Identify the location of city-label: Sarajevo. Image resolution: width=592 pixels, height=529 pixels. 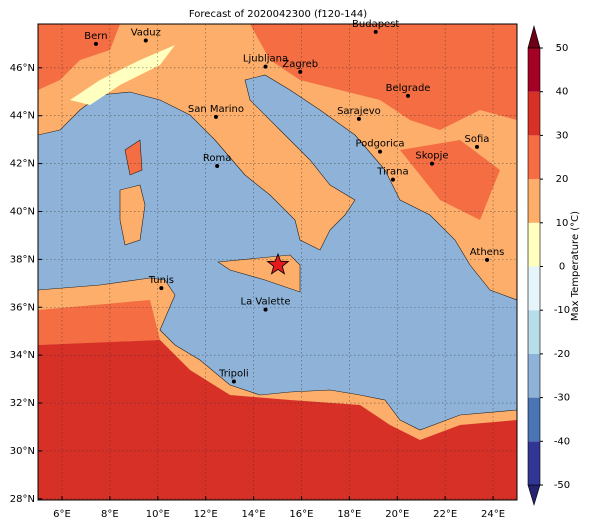
(359, 111).